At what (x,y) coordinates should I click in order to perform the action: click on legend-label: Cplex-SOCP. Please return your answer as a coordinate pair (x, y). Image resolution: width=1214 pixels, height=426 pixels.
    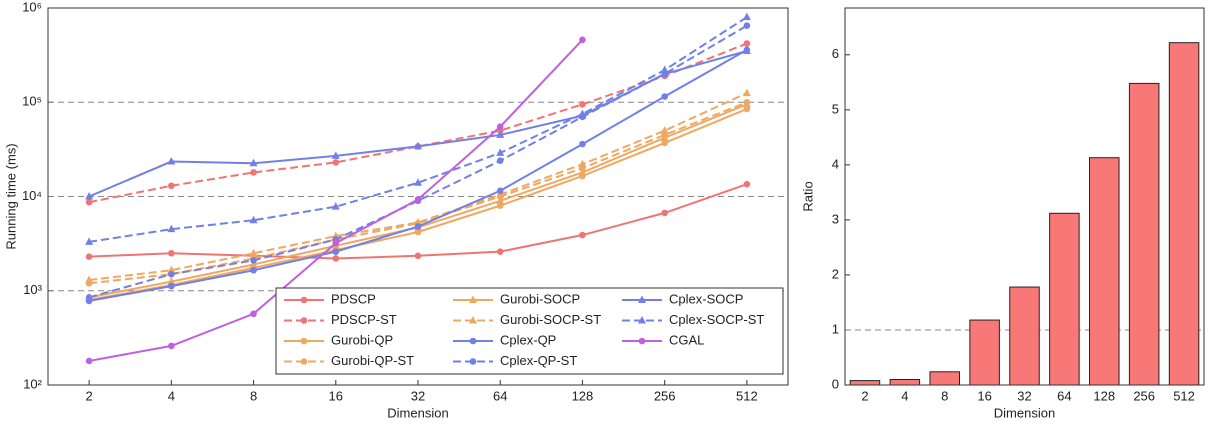
    Looking at the image, I should click on (706, 298).